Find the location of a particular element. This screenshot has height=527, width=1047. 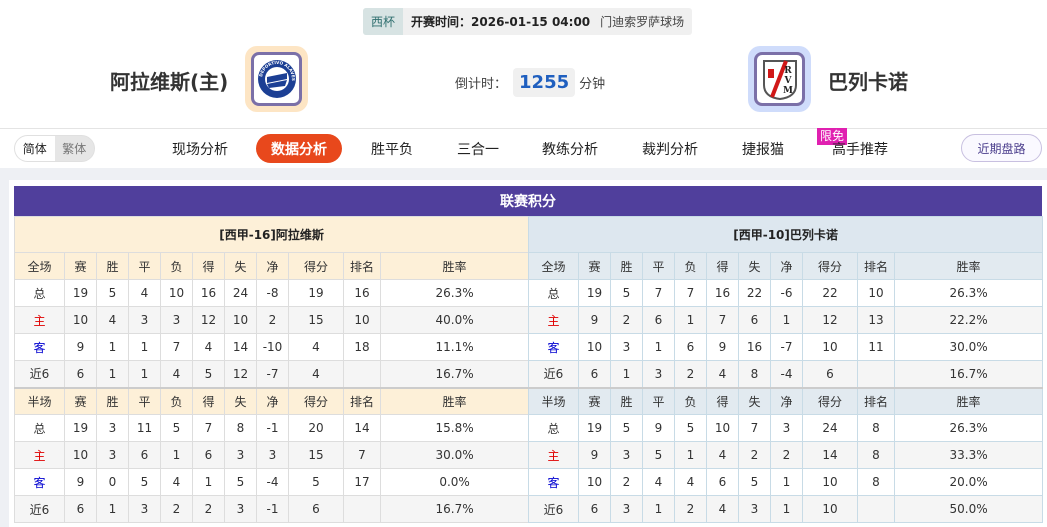

column-header: 得 is located at coordinates (208, 400).